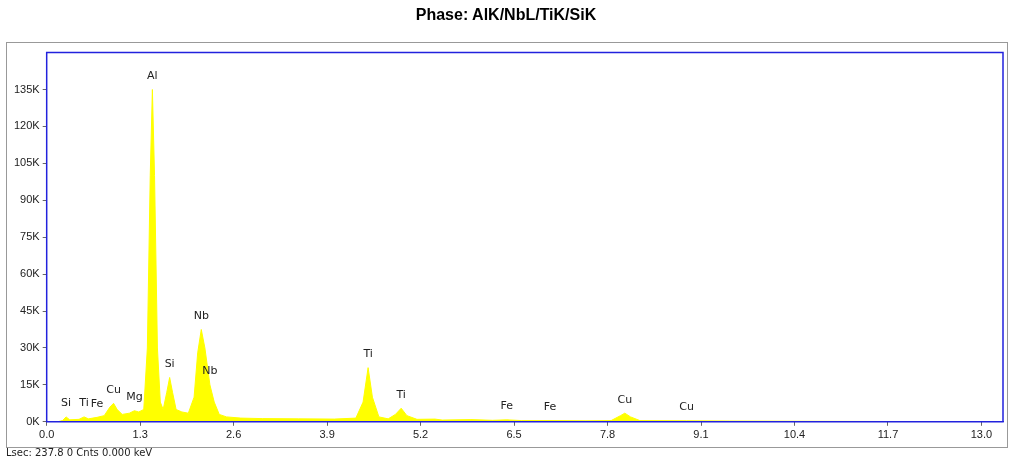 Image resolution: width=1012 pixels, height=465 pixels. I want to click on x-tick-label: 9.1, so click(701, 434).